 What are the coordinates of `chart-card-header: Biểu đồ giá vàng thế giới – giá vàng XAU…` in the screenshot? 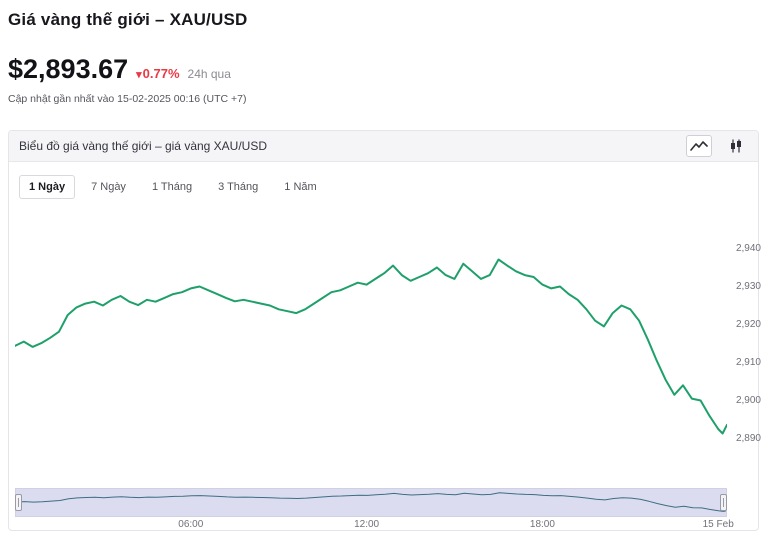 It's located at (383, 146).